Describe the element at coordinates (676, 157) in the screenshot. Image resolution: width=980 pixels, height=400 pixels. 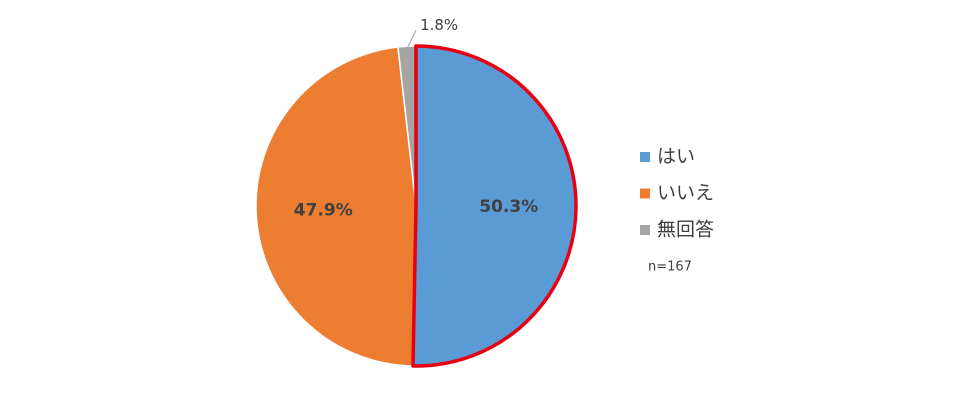
I see `legend-label: はい` at that location.